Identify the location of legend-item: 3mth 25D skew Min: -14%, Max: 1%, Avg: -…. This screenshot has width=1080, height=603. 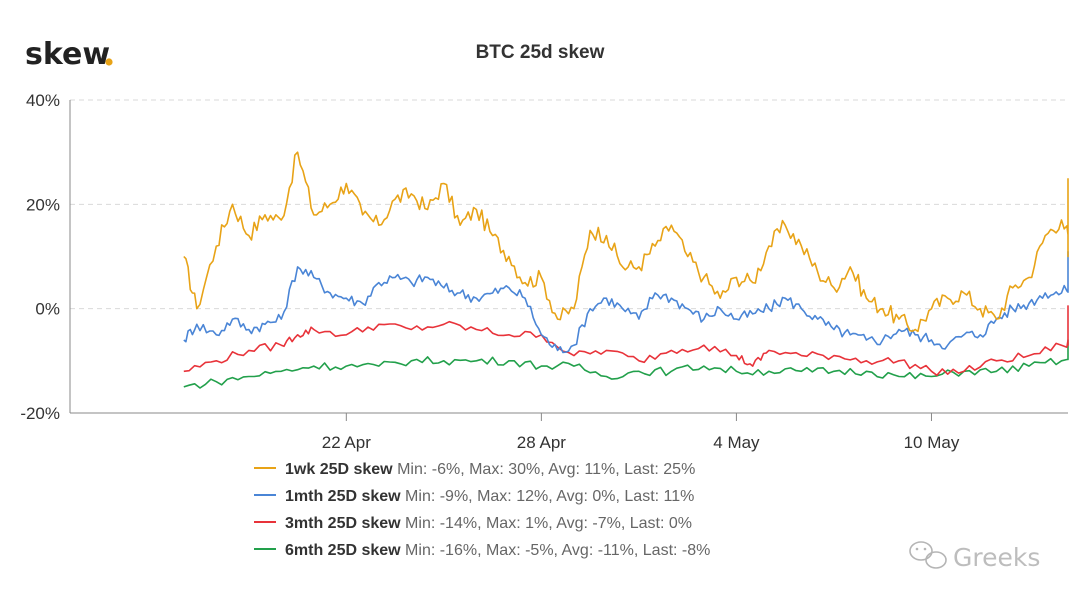
(473, 523).